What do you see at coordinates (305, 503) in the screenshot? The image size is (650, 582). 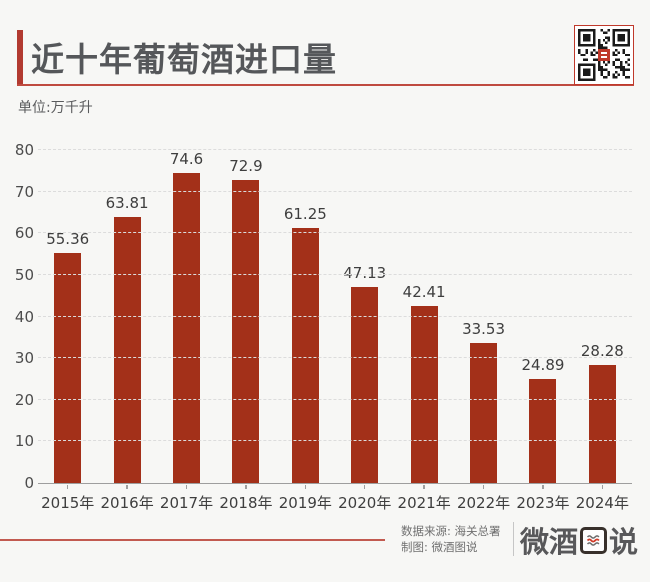 I see `x-tick-label-2019年: 2019年` at bounding box center [305, 503].